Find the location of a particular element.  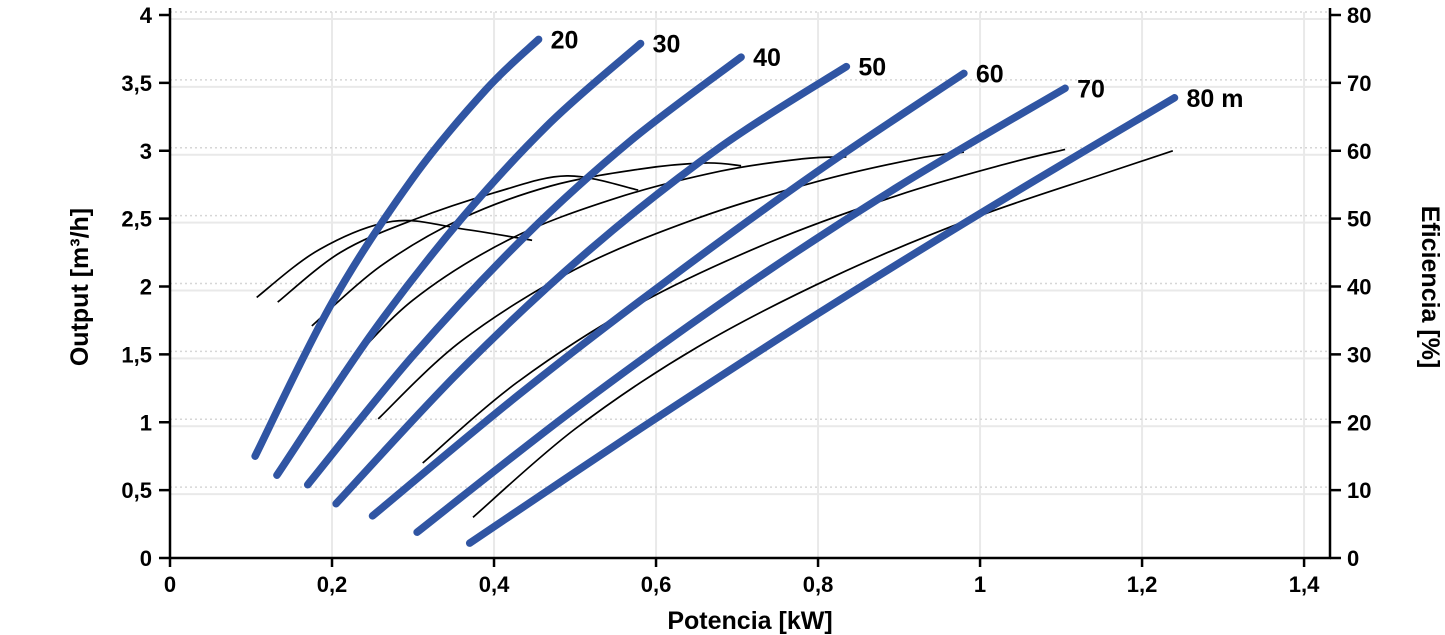

pump-curve-50-label: 50 is located at coordinates (872, 68).